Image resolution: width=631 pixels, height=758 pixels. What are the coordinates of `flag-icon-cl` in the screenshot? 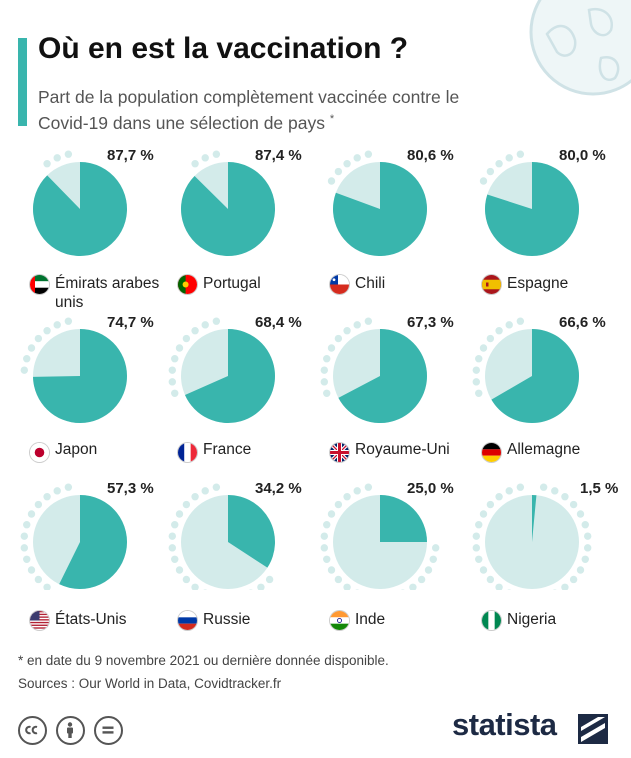 It's located at (339, 284).